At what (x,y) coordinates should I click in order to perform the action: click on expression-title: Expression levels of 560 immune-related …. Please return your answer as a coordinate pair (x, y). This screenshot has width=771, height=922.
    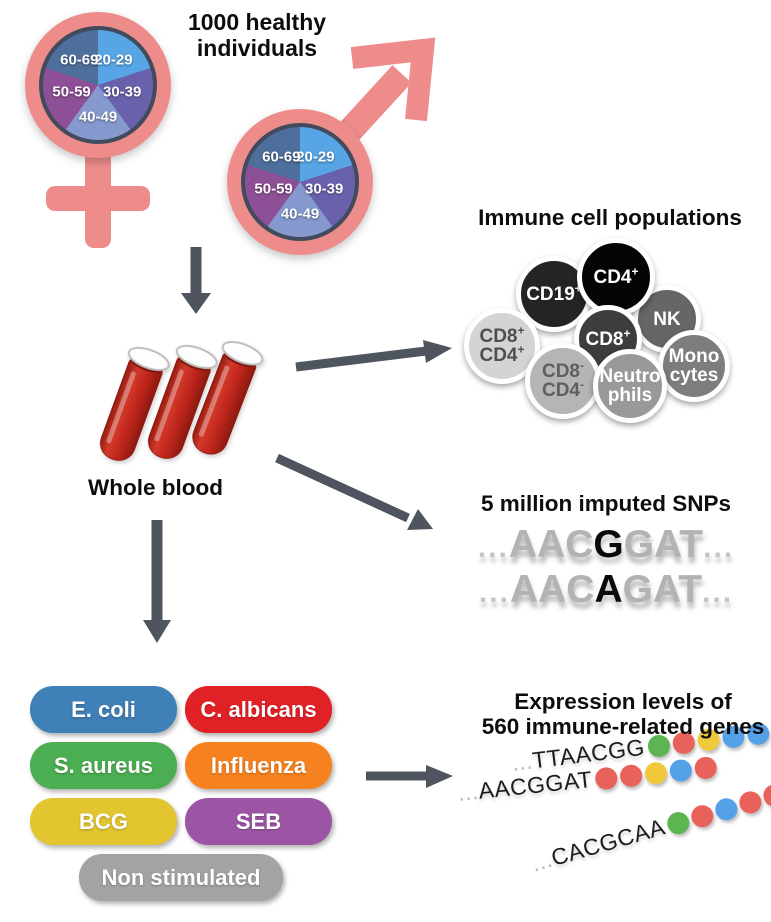
    Looking at the image, I should click on (614, 714).